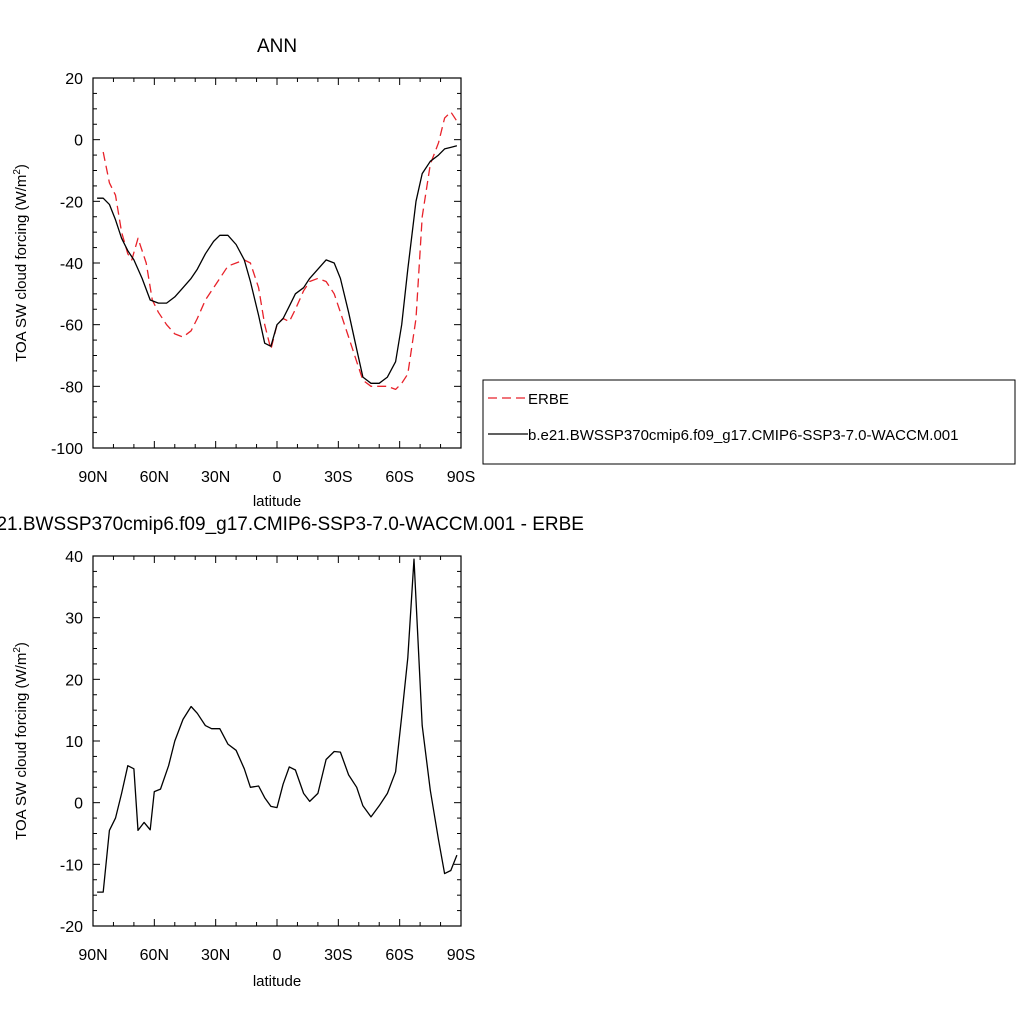 This screenshot has width=1024, height=1024. Describe the element at coordinates (74, 742) in the screenshot. I see `y-tick-label: 10` at that location.